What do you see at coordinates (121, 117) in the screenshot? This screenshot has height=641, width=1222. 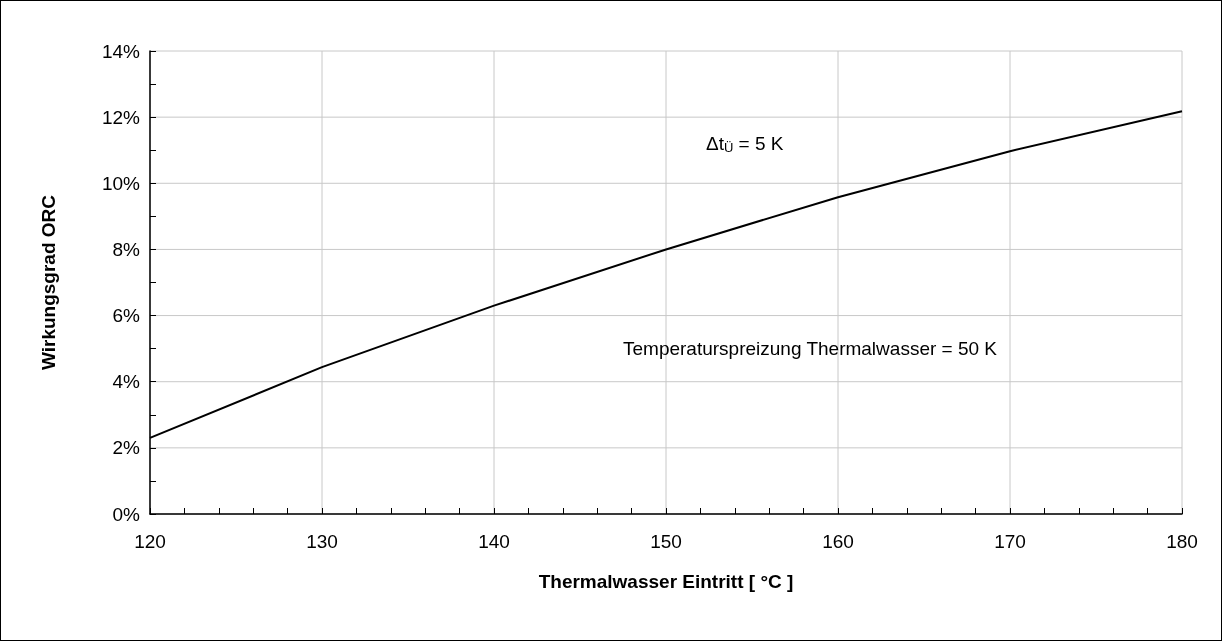 I see `y-tick-label: 12%` at bounding box center [121, 117].